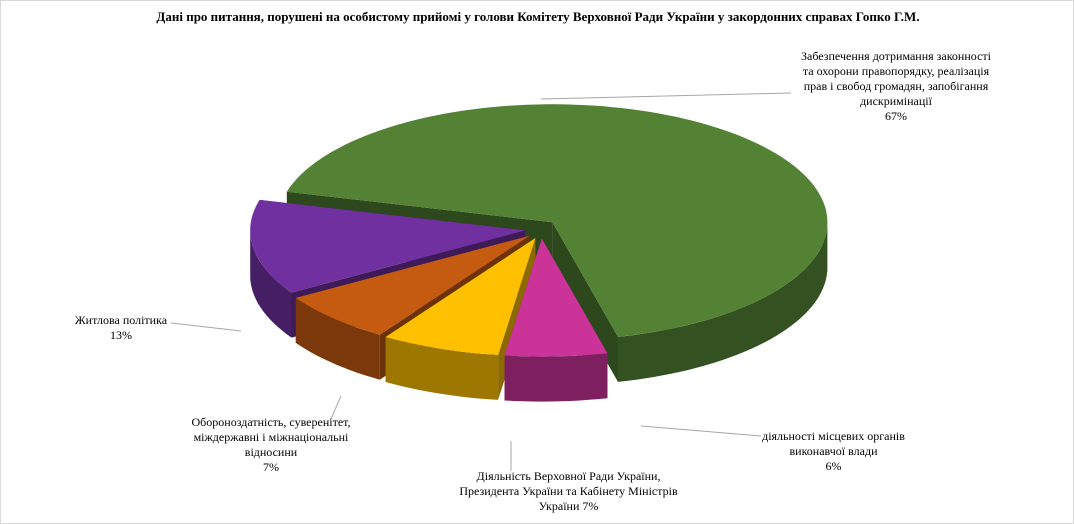  What do you see at coordinates (896, 116) in the screenshot?
I see `value-label: 67%` at bounding box center [896, 116].